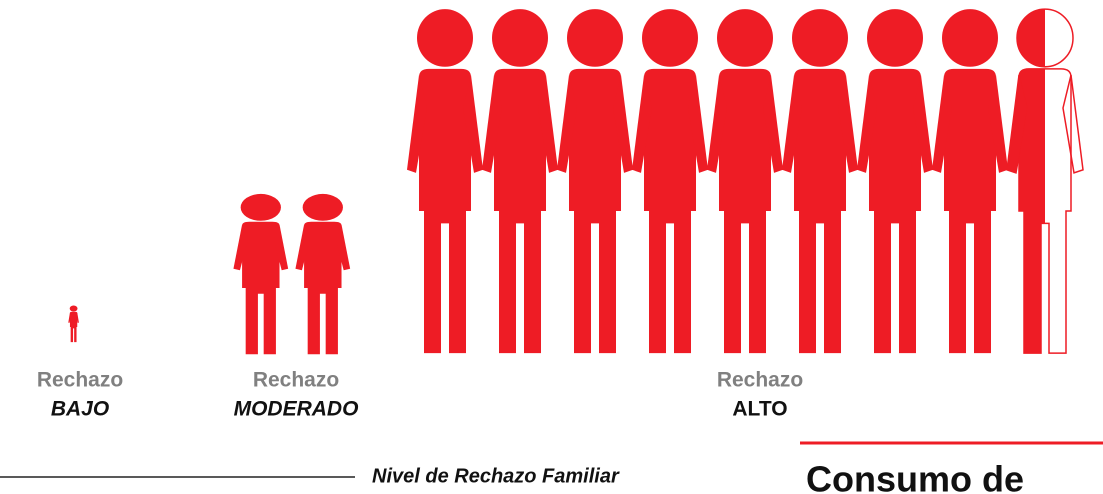 Image resolution: width=1103 pixels, height=494 pixels. What do you see at coordinates (915, 476) in the screenshot?
I see `section-heading: Consumo de` at bounding box center [915, 476].